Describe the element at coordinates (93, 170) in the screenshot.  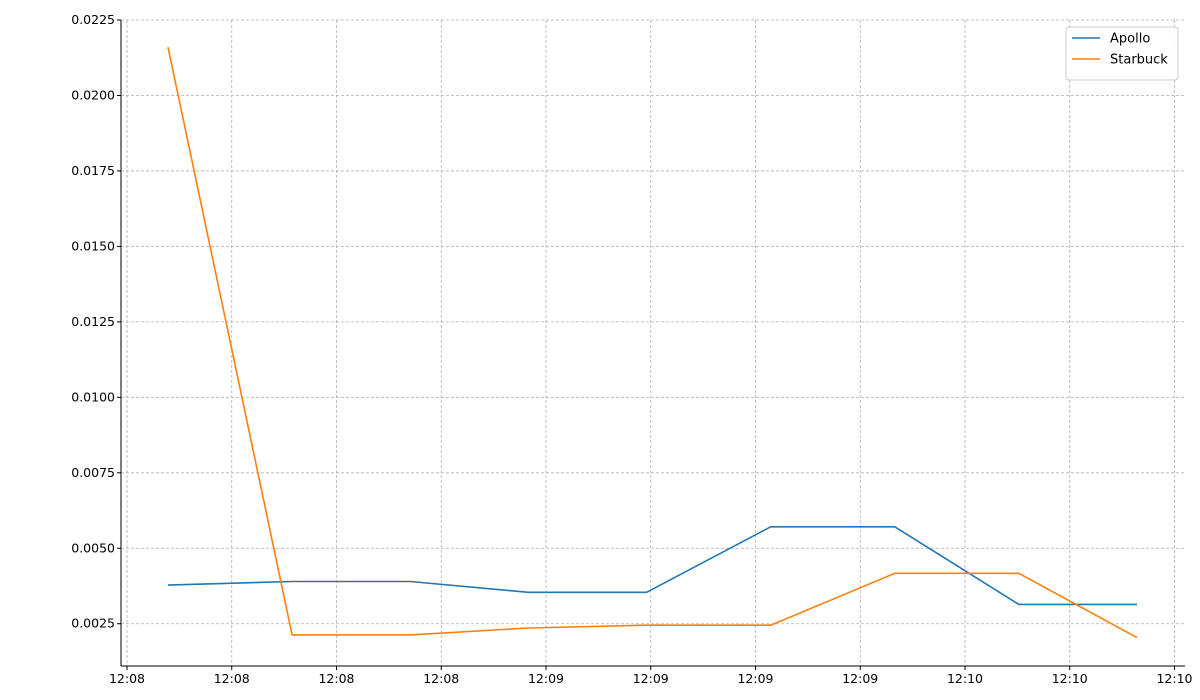
I see `y-tick-label: 0.0175` at that location.